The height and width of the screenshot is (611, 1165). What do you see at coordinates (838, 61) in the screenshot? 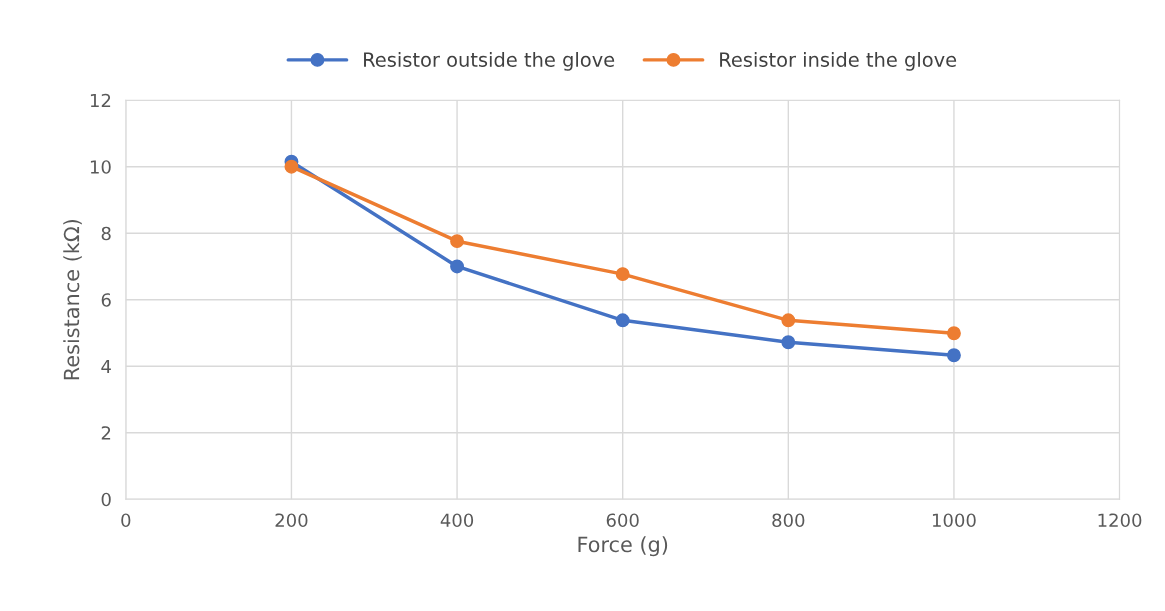
I see `legend-label: Resistor inside the glove` at bounding box center [838, 61].